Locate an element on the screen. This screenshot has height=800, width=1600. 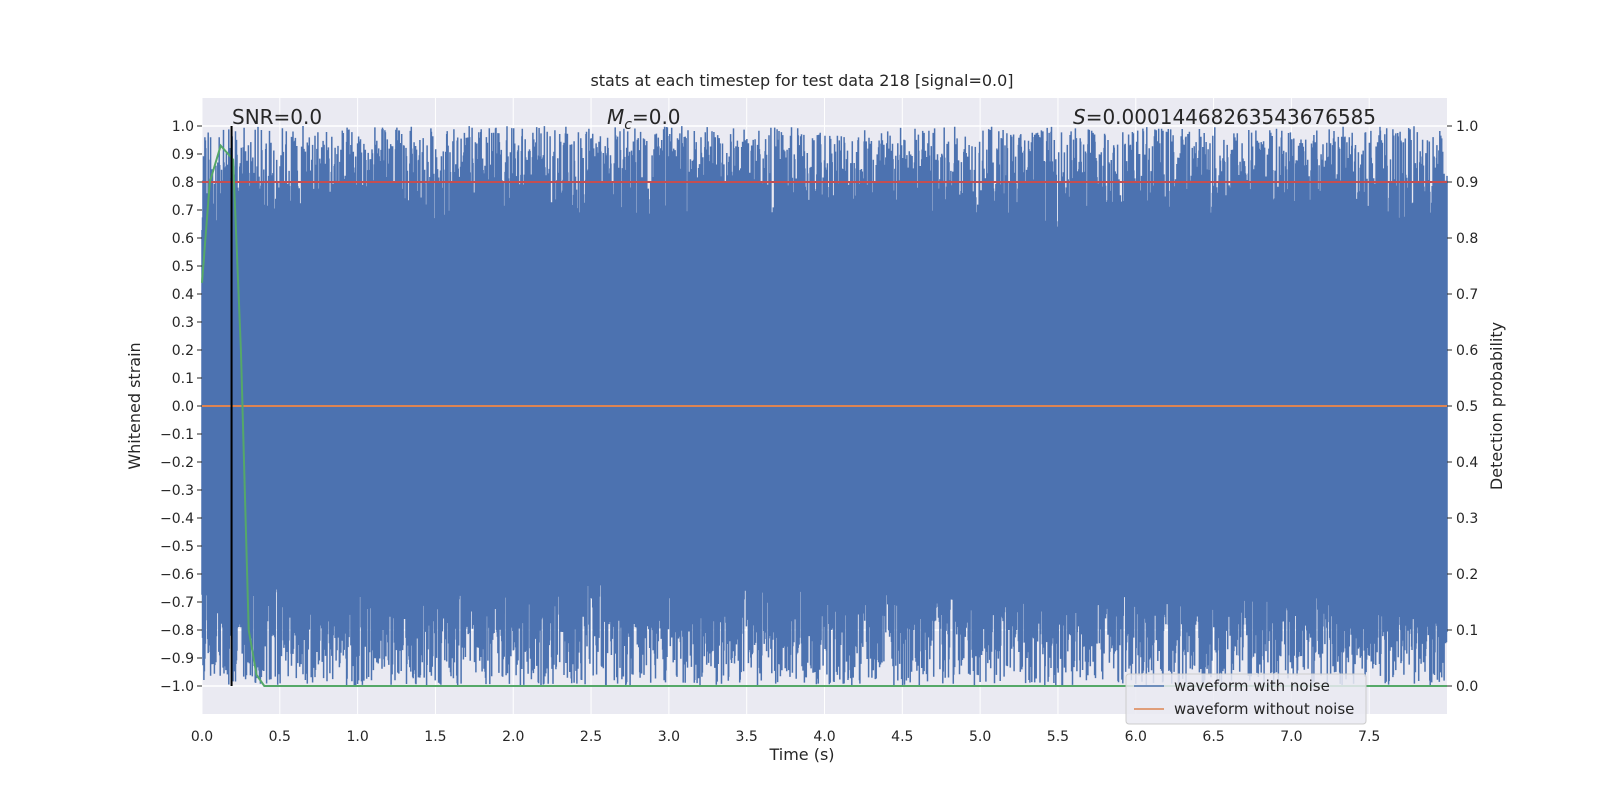
x-tick-label: 6.5 is located at coordinates (1213, 737).